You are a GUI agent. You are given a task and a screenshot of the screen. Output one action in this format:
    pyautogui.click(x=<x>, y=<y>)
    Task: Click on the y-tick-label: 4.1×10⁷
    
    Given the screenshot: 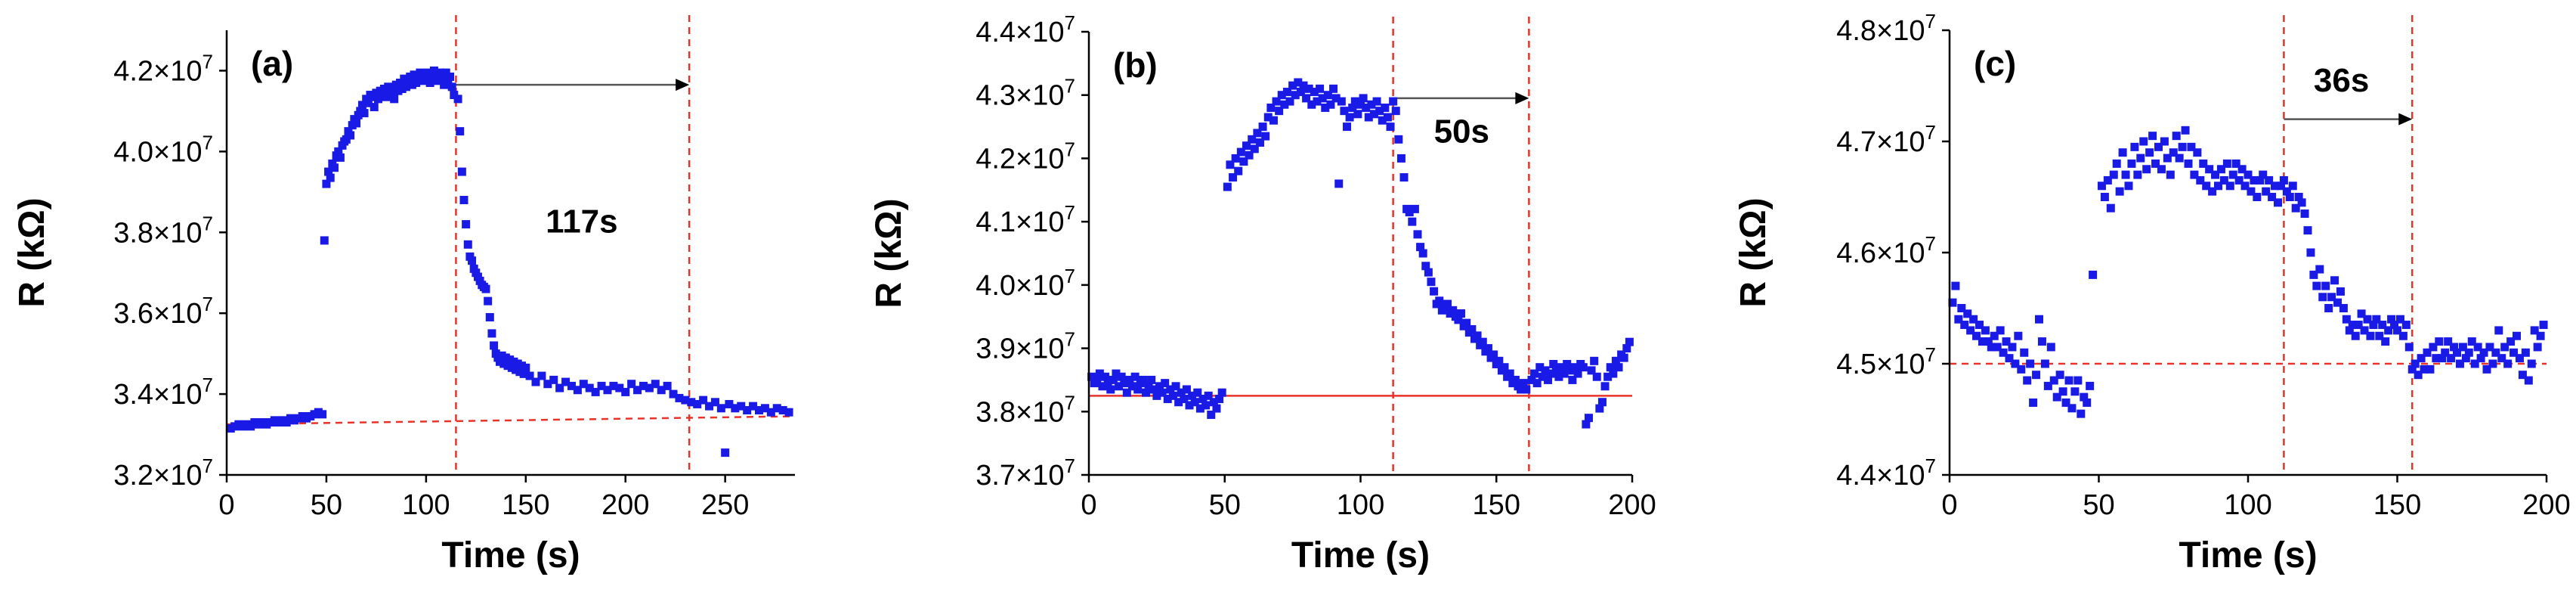 What is the action you would take?
    pyautogui.click(x=1025, y=220)
    